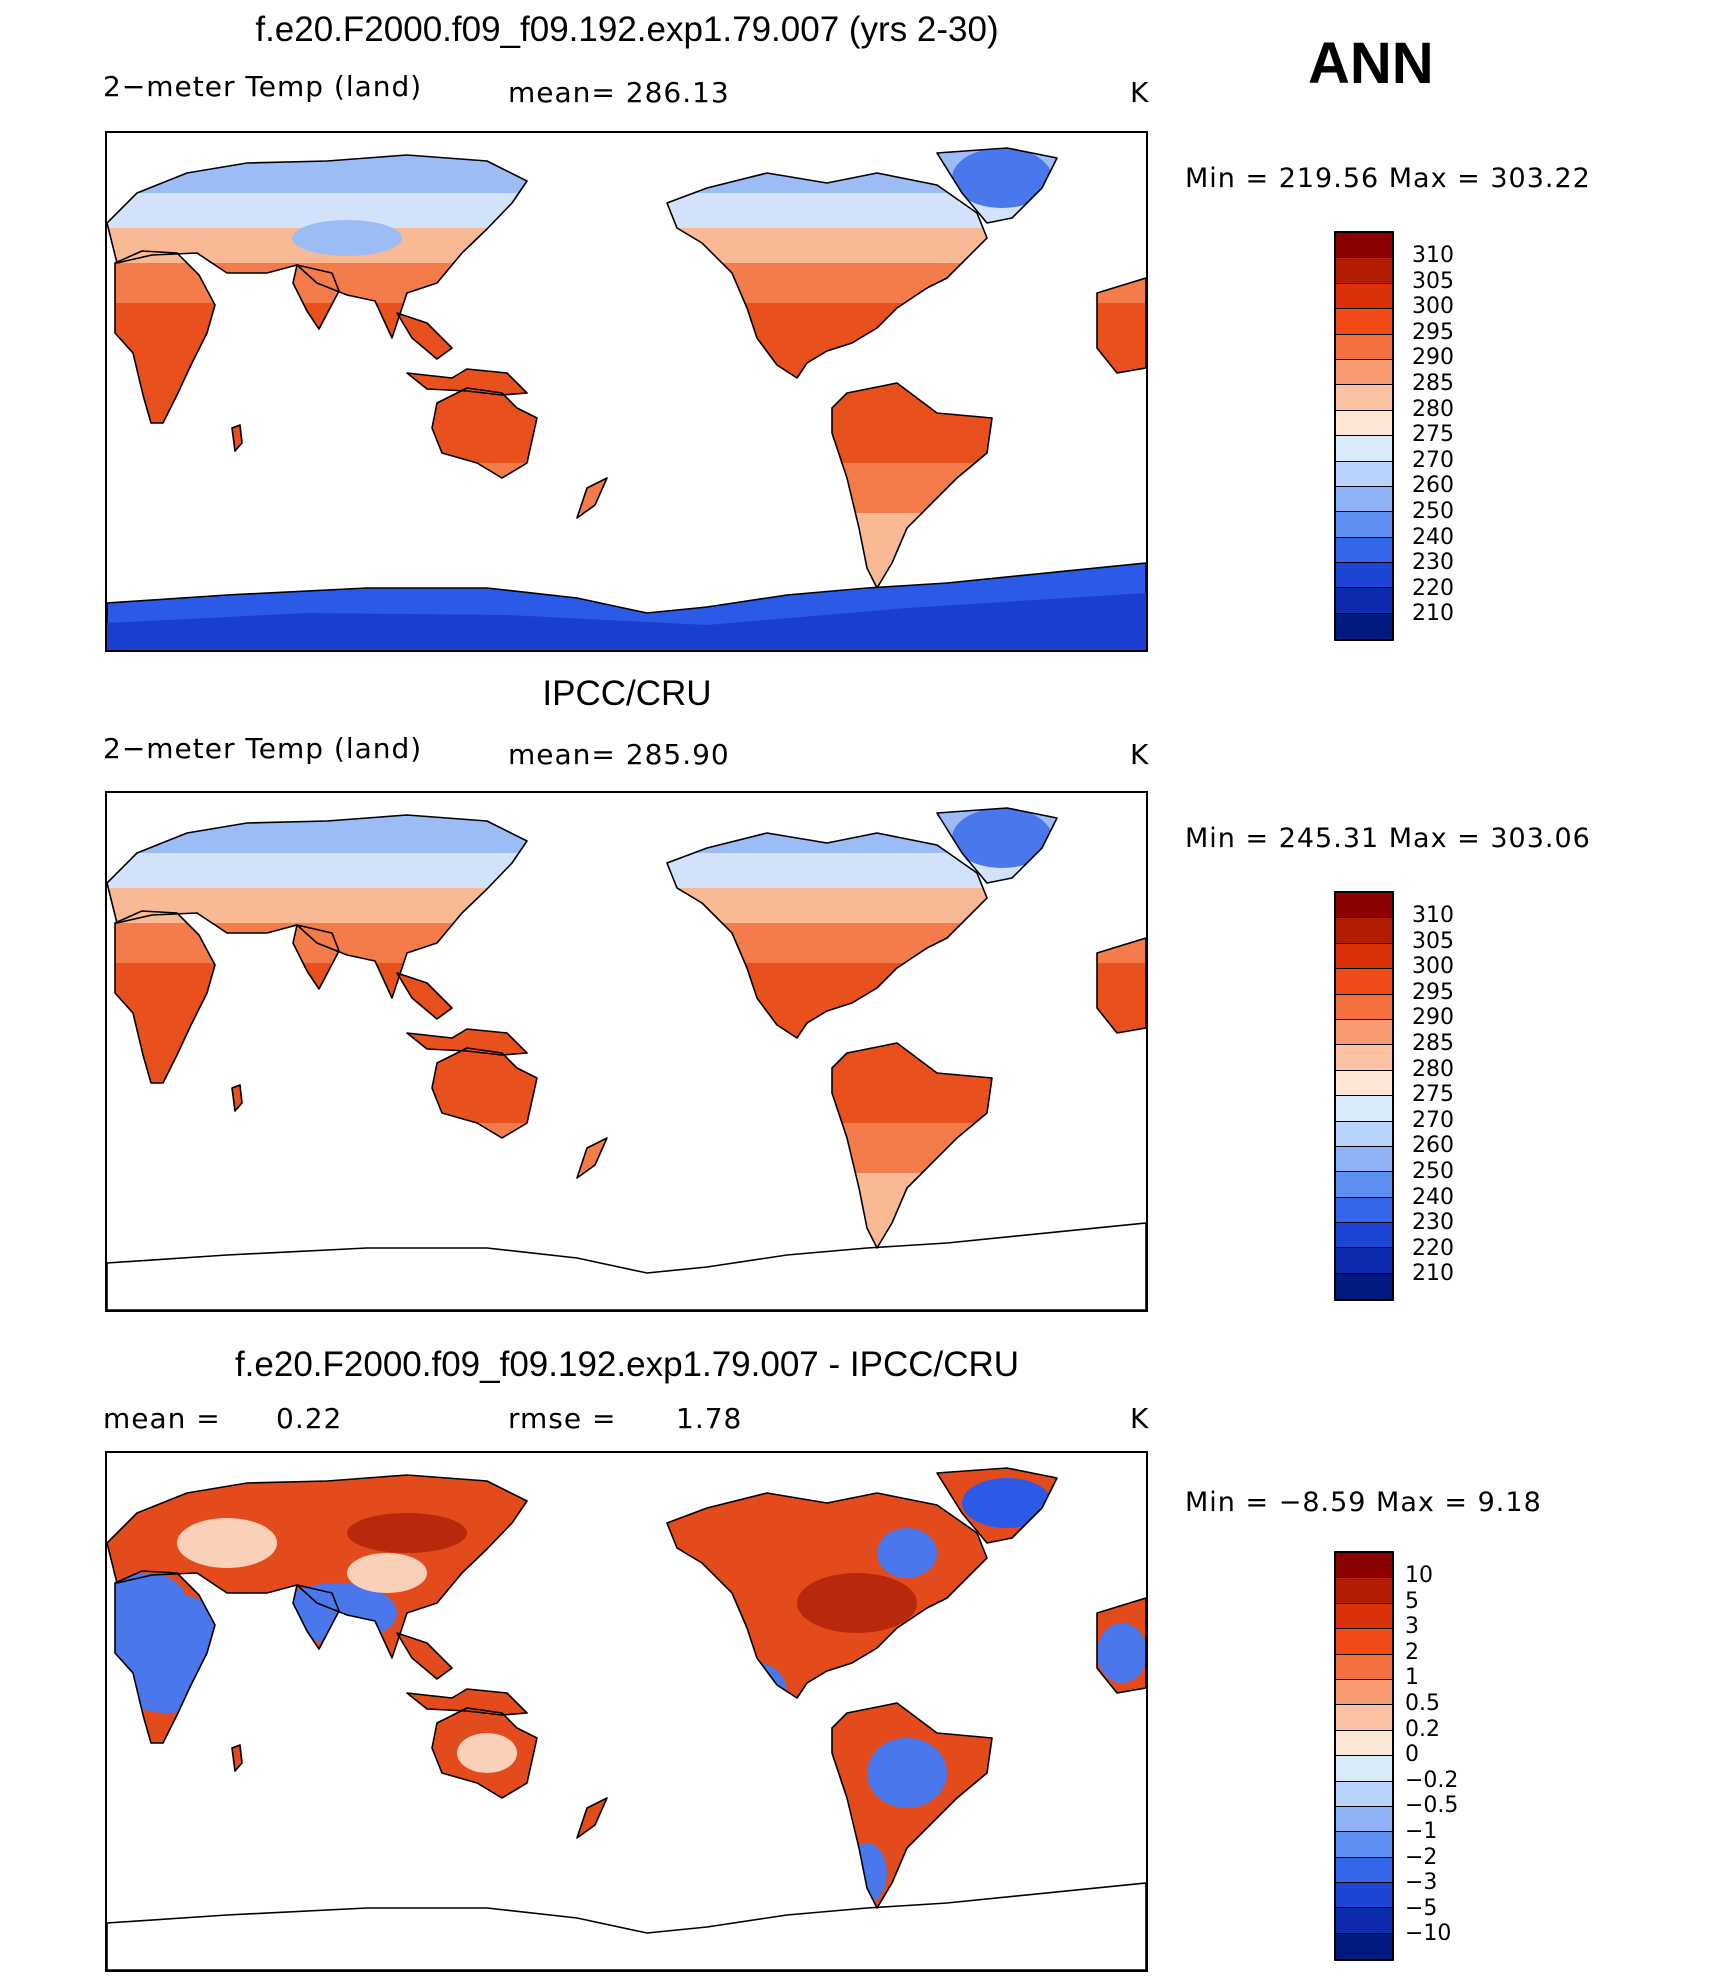  What do you see at coordinates (1140, 92) in the screenshot?
I see `panel-1-units: K` at bounding box center [1140, 92].